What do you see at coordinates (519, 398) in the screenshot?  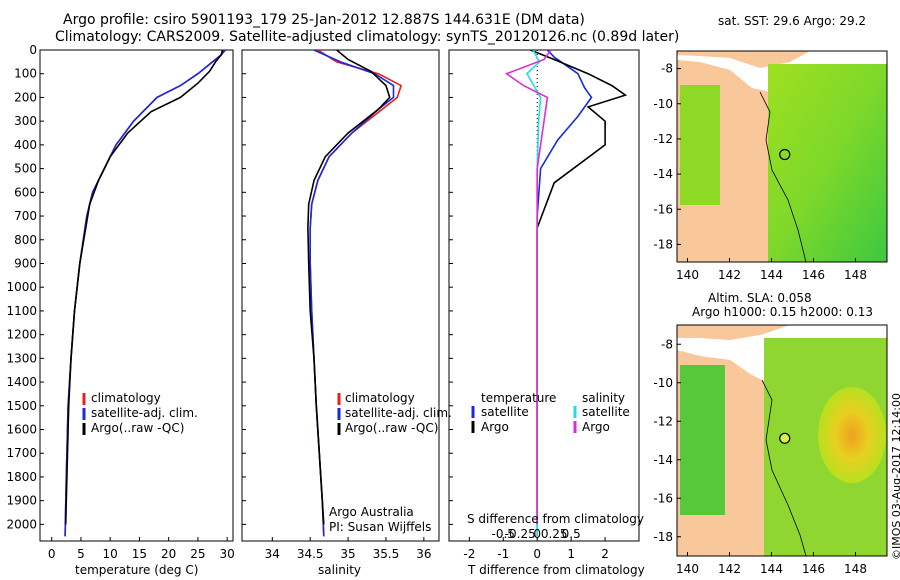 I see `diff-legend-thead: temperature` at bounding box center [519, 398].